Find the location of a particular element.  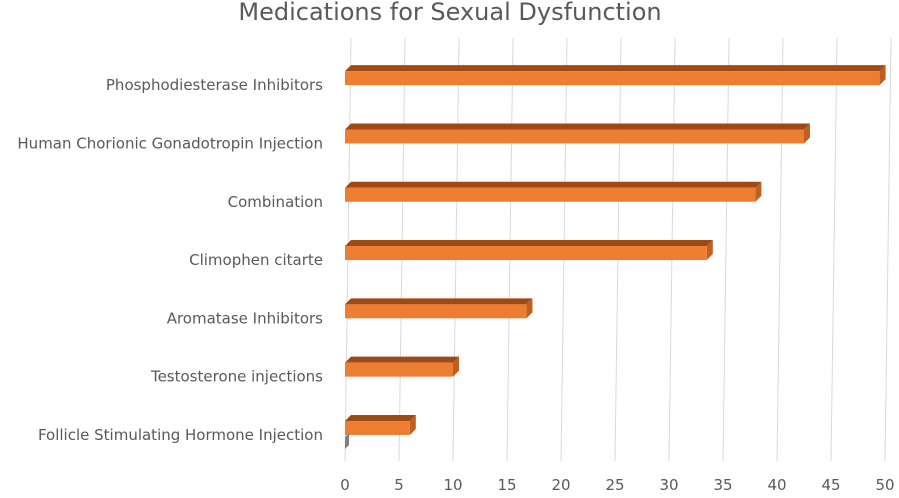

category-label: Phosphodiesterase Inhibitors is located at coordinates (214, 85).